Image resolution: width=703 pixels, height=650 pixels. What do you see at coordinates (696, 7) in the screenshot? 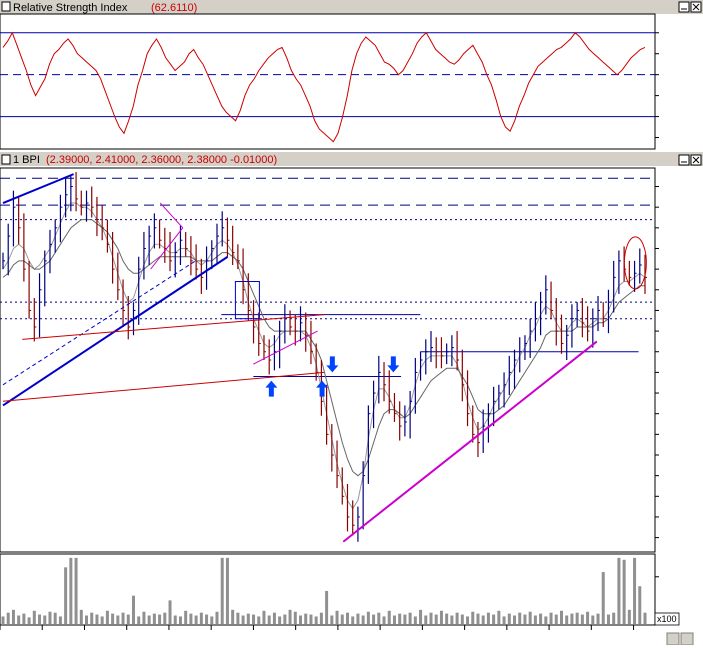
I see `rsi-close-icon` at bounding box center [696, 7].